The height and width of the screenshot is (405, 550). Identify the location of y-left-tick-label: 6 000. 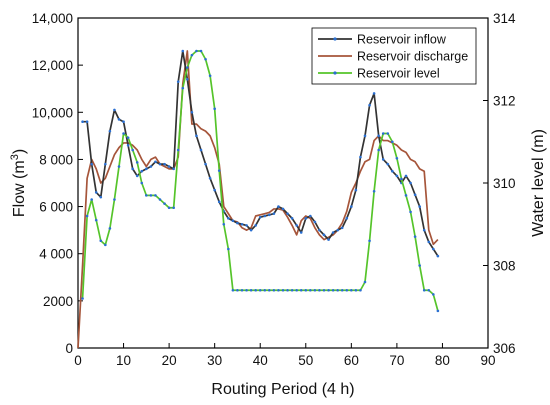
(56, 207).